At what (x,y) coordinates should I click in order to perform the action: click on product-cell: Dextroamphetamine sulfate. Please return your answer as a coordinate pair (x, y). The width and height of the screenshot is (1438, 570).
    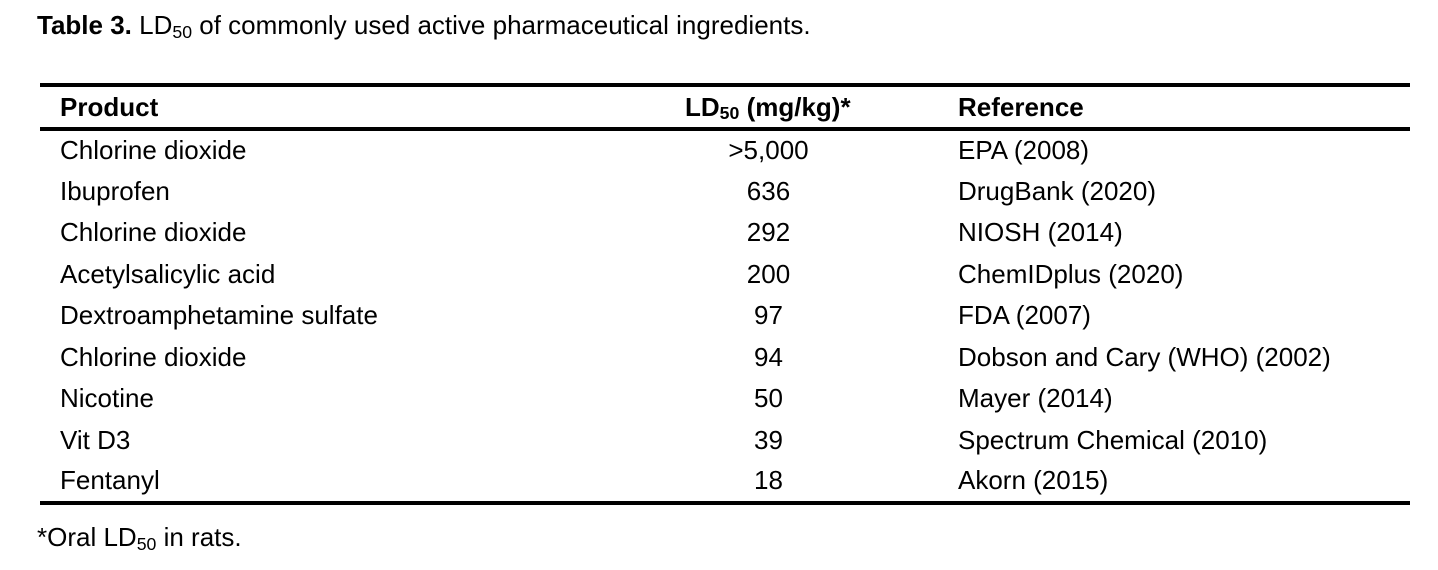
    Looking at the image, I should click on (219, 315).